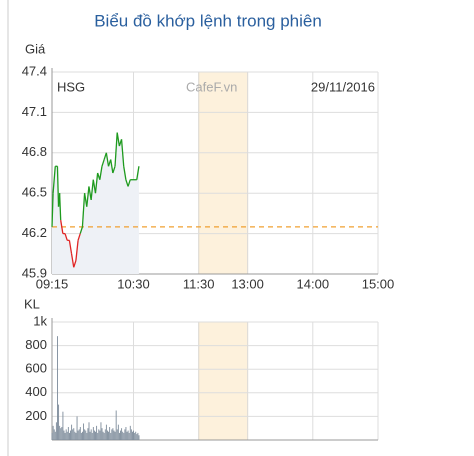 The width and height of the screenshot is (474, 456). What do you see at coordinates (36, 368) in the screenshot?
I see `y-tick-label: 600` at bounding box center [36, 368].